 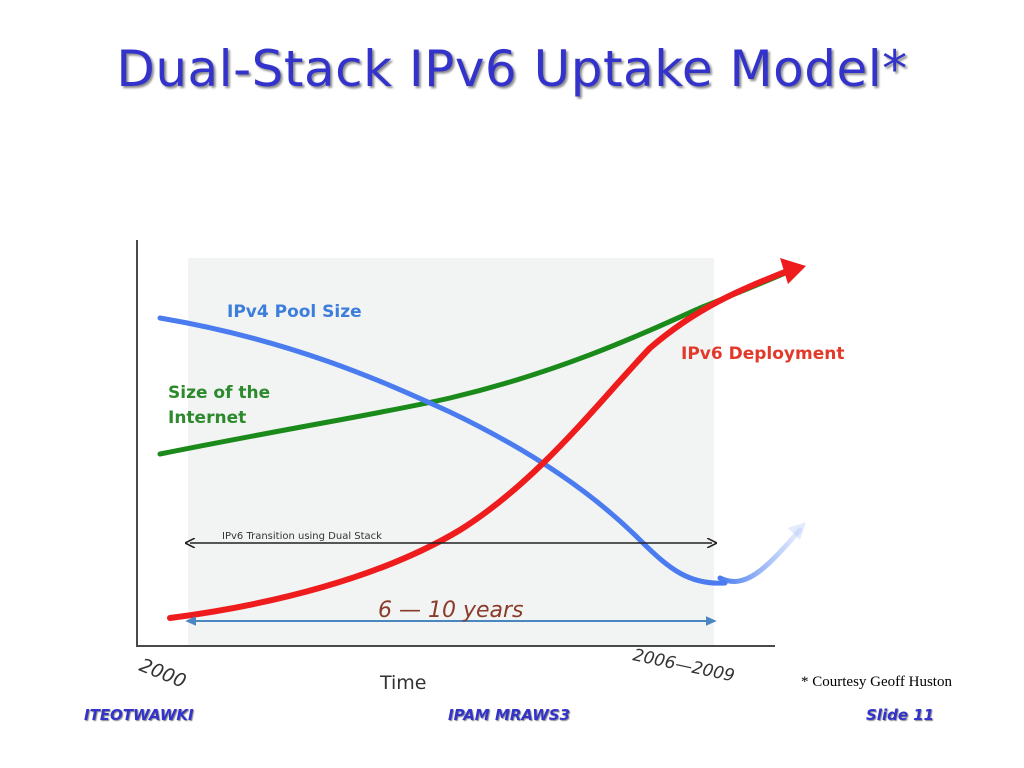 I want to click on x-axis-label: Time, so click(x=403, y=683).